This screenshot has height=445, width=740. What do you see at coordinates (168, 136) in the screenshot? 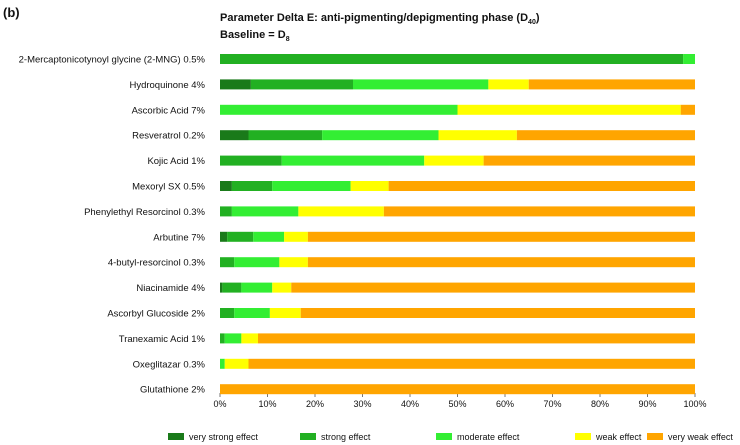
I see `category-label: Resveratrol 0.2%` at bounding box center [168, 136].